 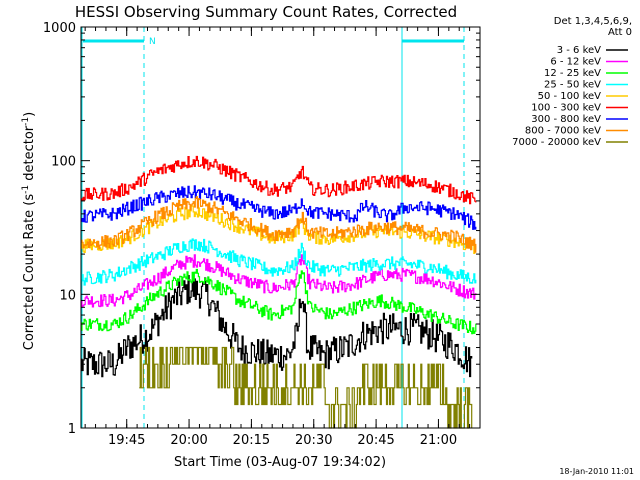 I want to click on legend-entry-label: 12 - 25 keV, so click(x=572, y=73).